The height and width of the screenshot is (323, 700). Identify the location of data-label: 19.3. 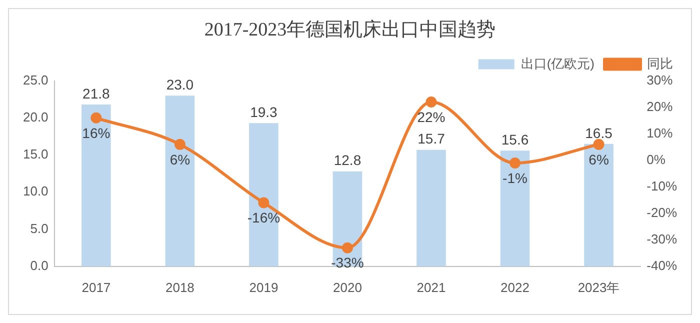
(264, 112).